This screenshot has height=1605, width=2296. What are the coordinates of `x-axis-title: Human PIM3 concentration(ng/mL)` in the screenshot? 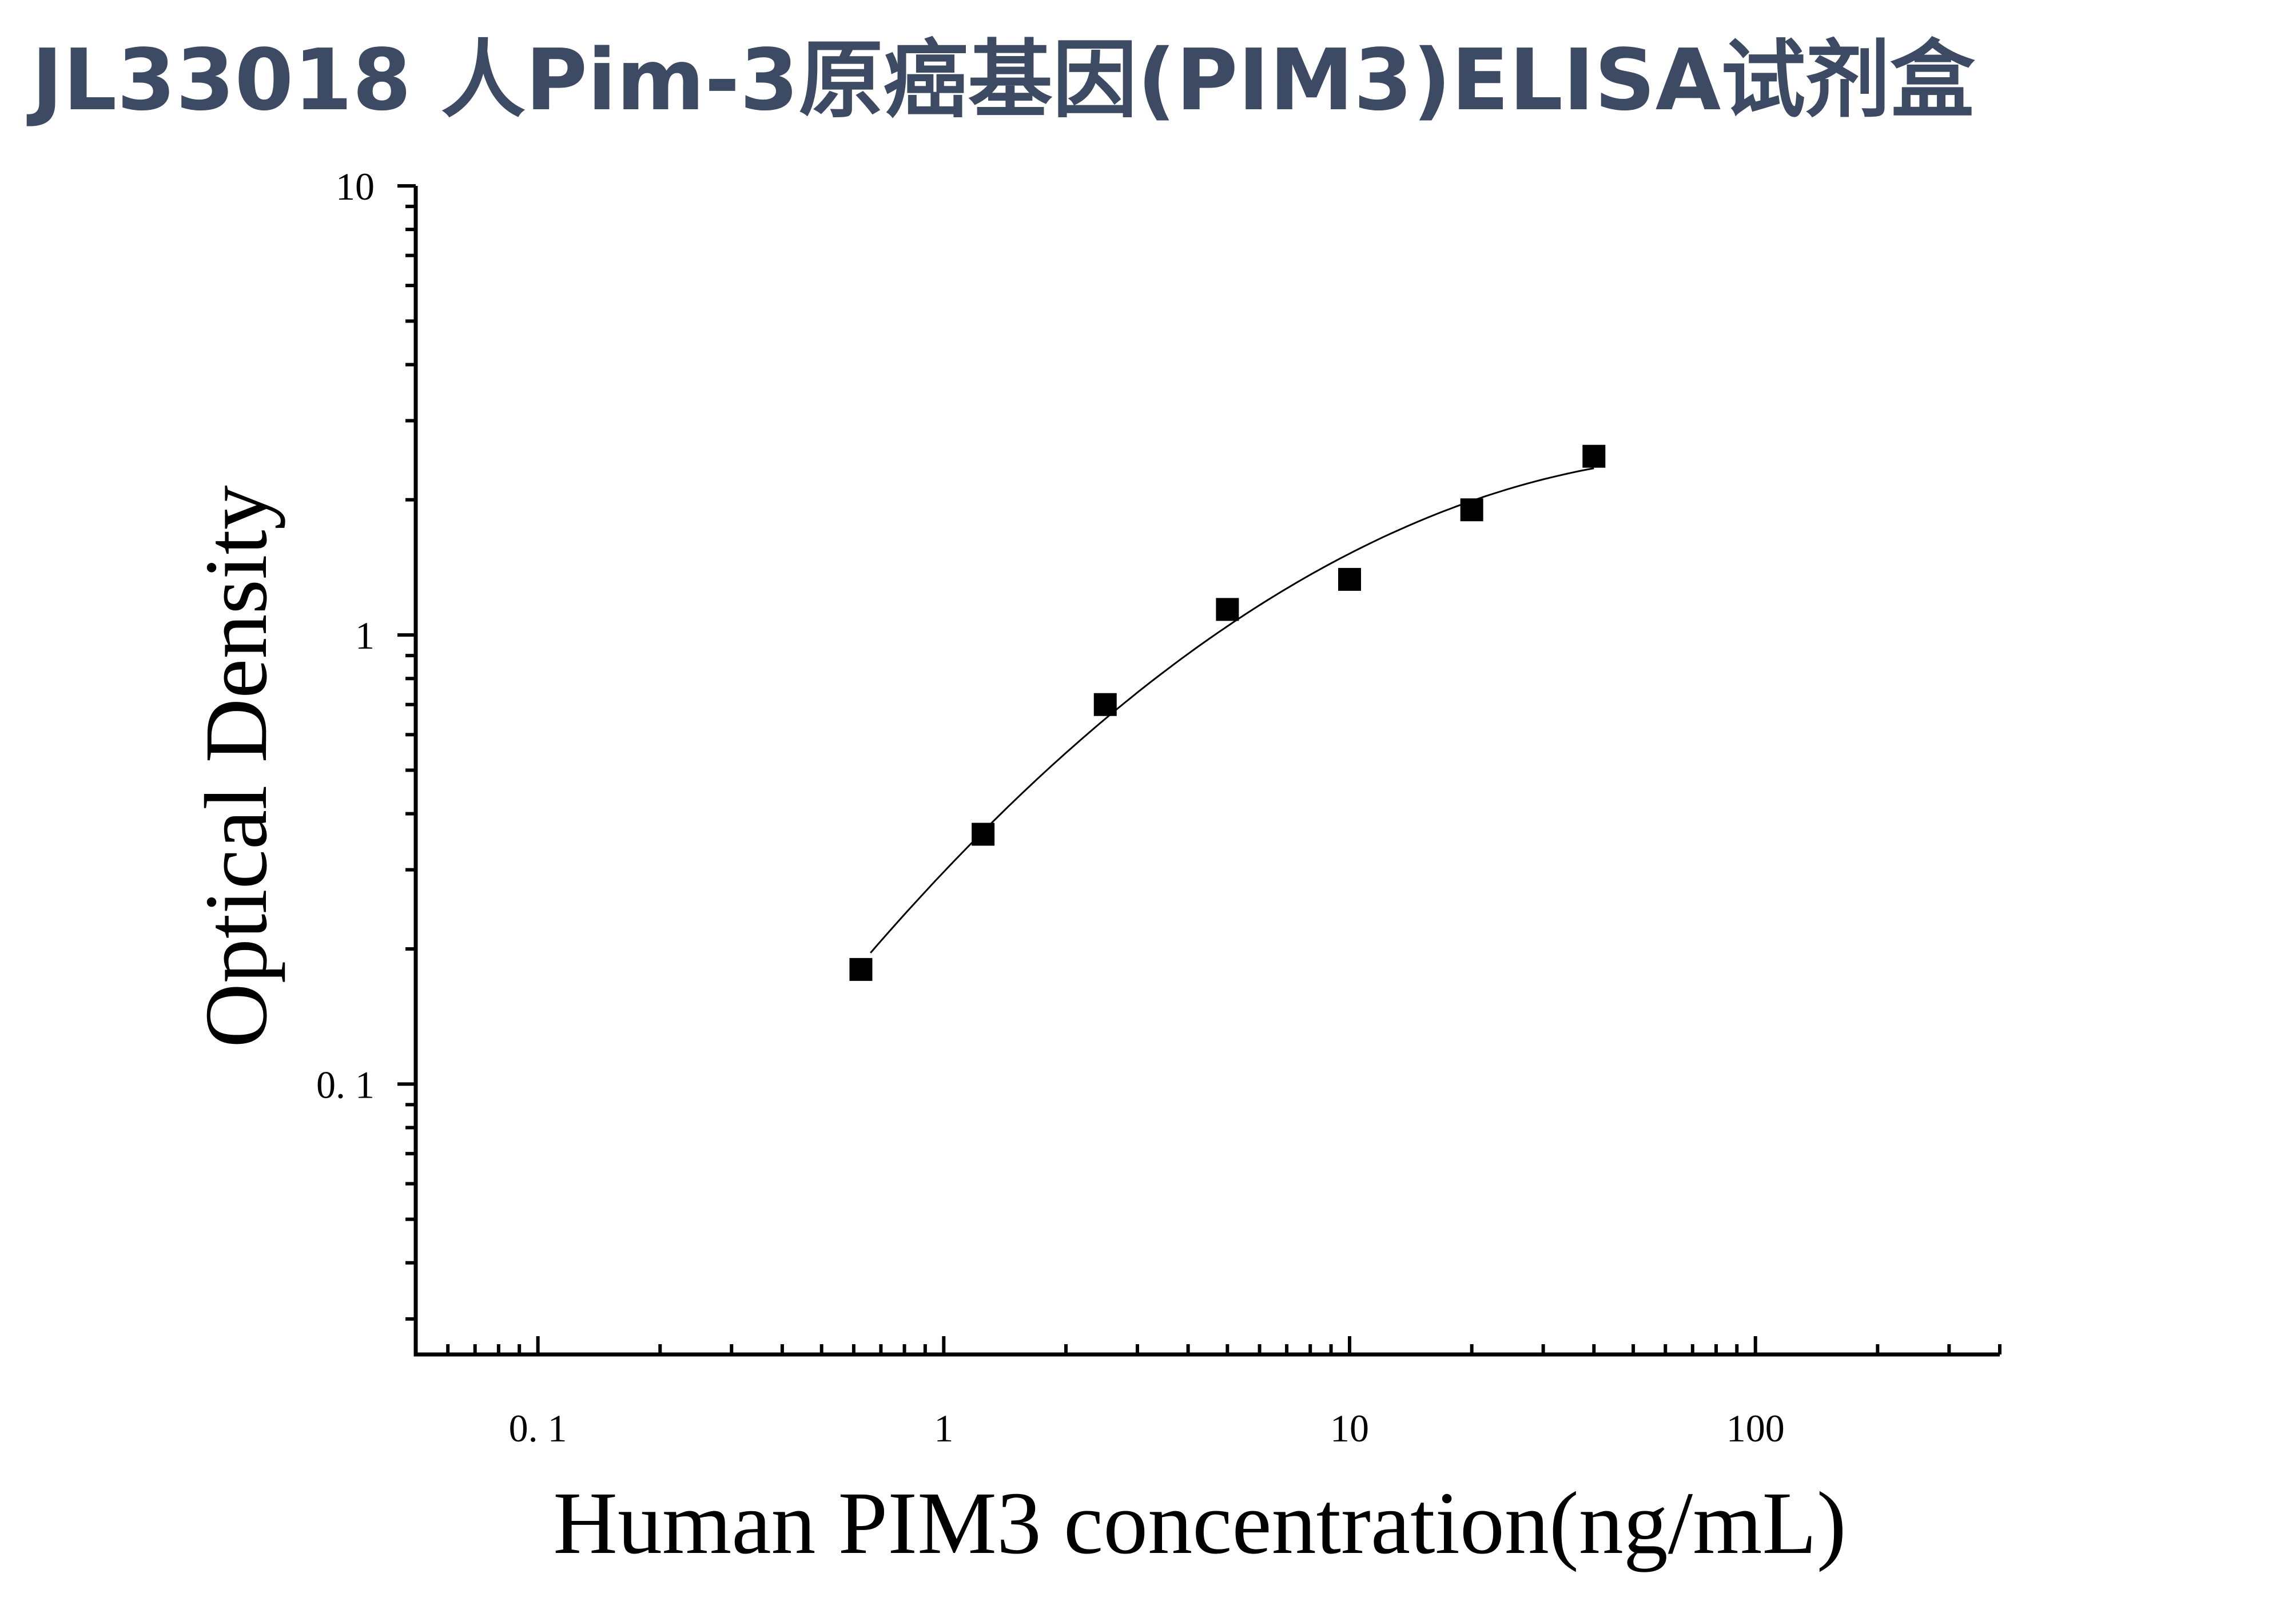 It's located at (1199, 1522).